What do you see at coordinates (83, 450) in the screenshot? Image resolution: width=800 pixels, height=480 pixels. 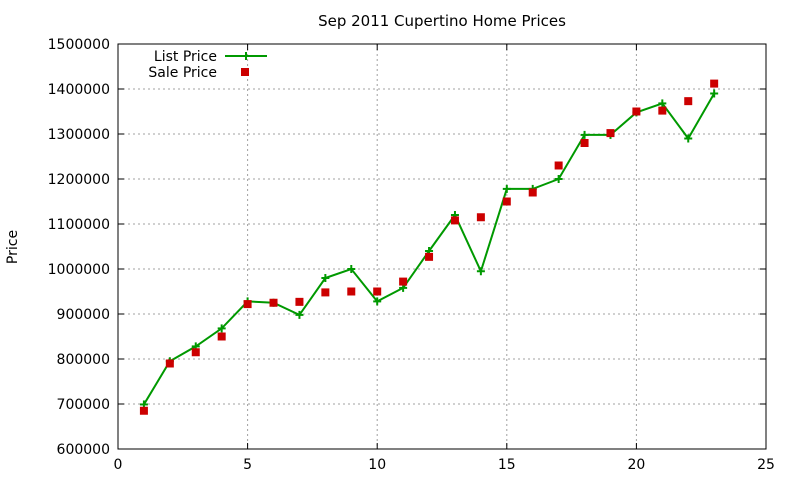 I see `y-tick-label: 600000` at bounding box center [83, 450].